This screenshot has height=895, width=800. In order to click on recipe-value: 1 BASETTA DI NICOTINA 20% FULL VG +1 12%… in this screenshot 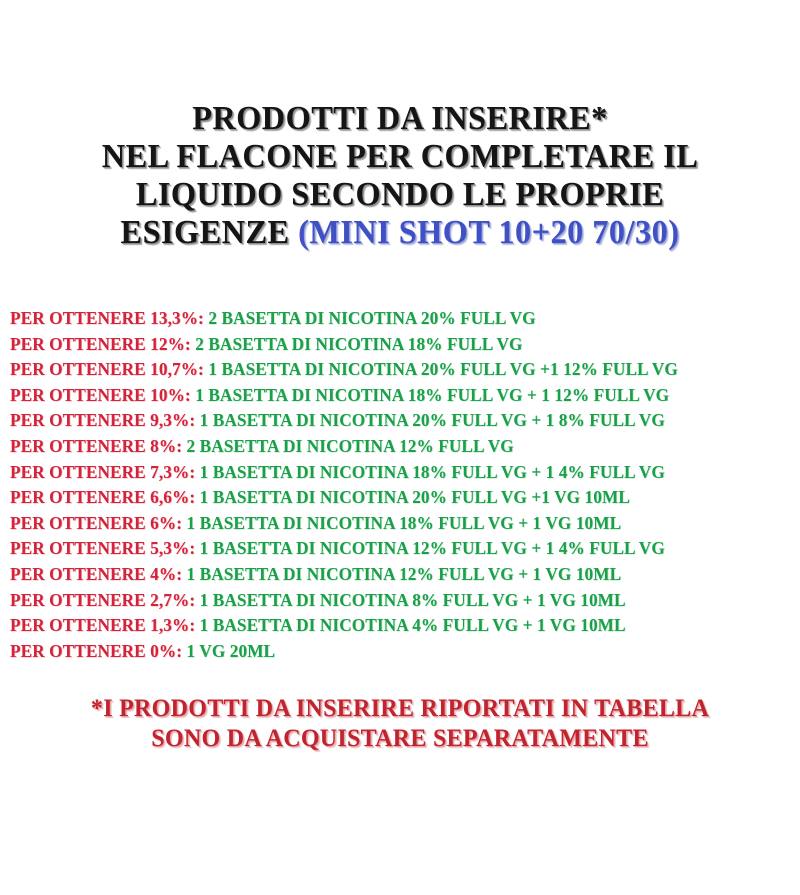, I will do `click(443, 369)`.